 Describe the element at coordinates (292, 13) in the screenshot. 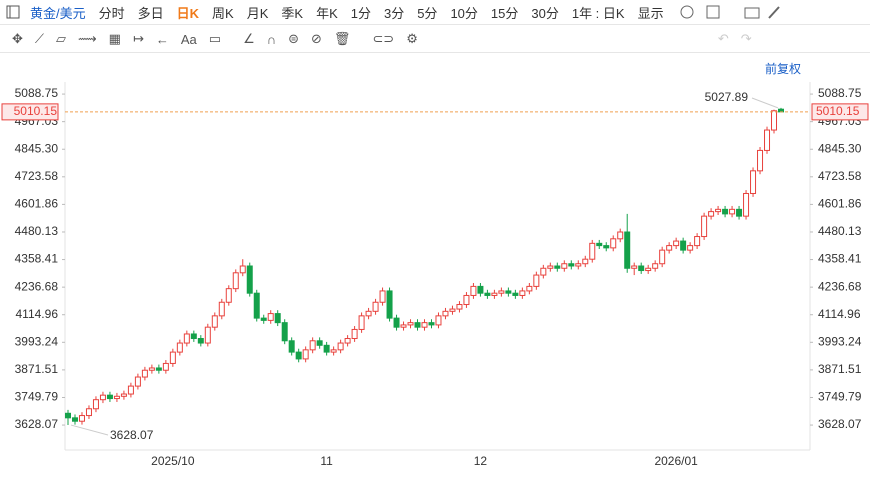

I see `period: 季K` at that location.